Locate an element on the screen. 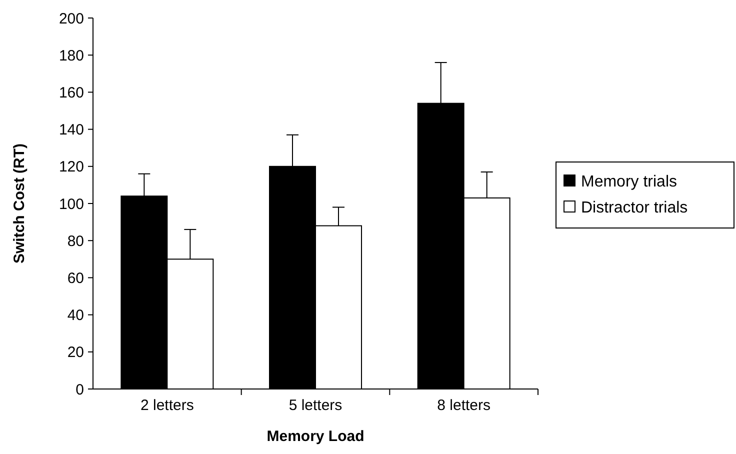 The image size is (736, 454). y-tick-label: 20 is located at coordinates (75, 353).